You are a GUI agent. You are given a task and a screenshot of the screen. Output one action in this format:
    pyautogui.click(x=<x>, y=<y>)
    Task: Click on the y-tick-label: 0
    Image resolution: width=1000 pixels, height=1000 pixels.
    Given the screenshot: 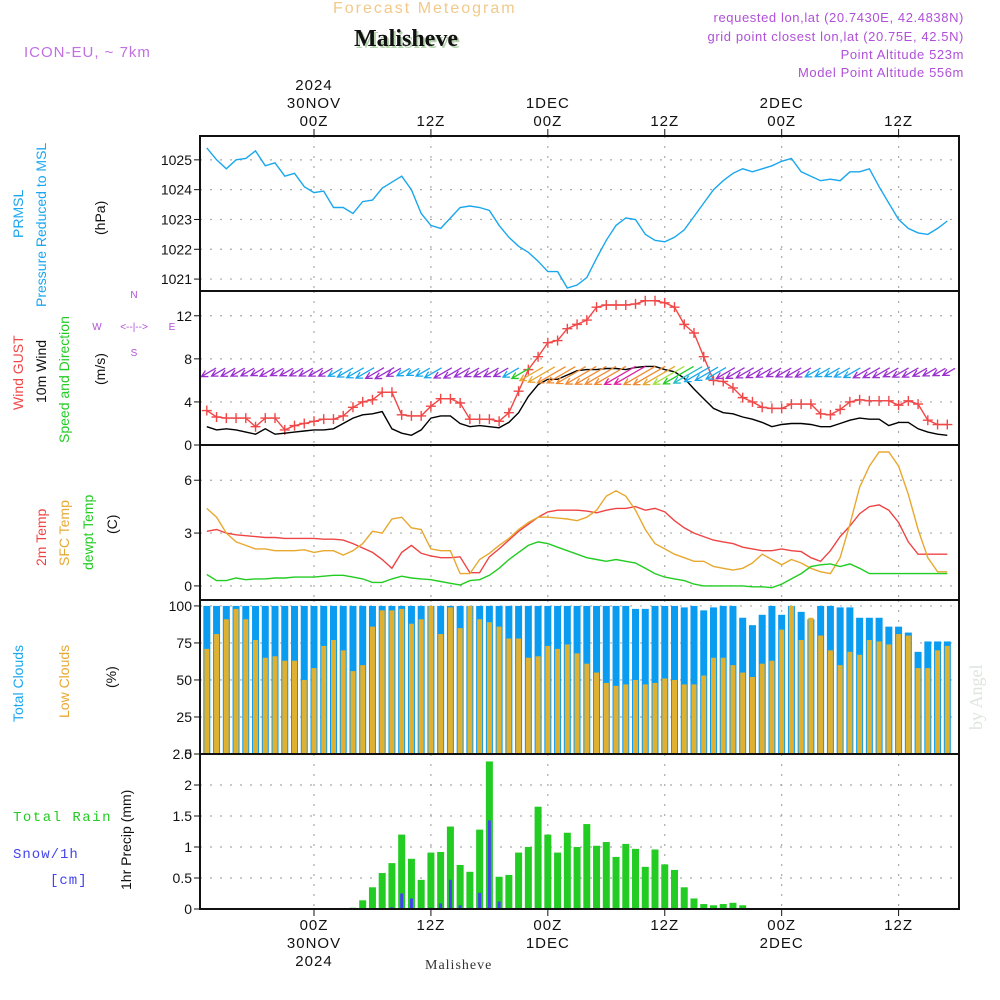 What is the action you would take?
    pyautogui.click(x=188, y=445)
    